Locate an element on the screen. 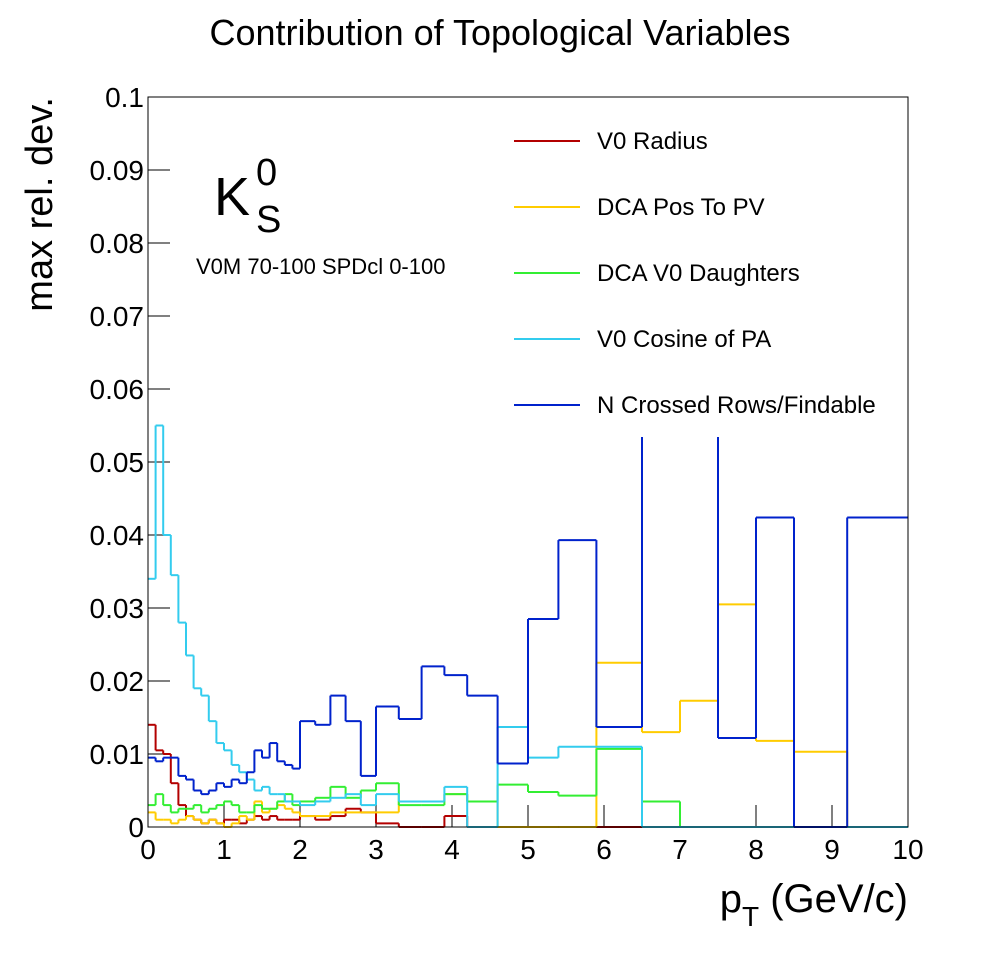 This screenshot has width=998, height=978. x-axis-label: pT (GeV/c) is located at coordinates (814, 904).